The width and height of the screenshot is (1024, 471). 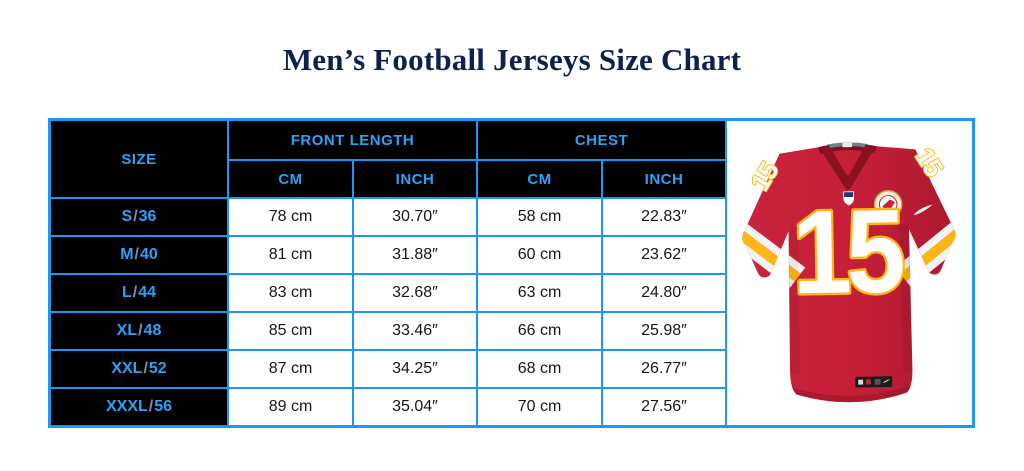 I want to click on header-chest: CHEST, so click(x=601, y=140).